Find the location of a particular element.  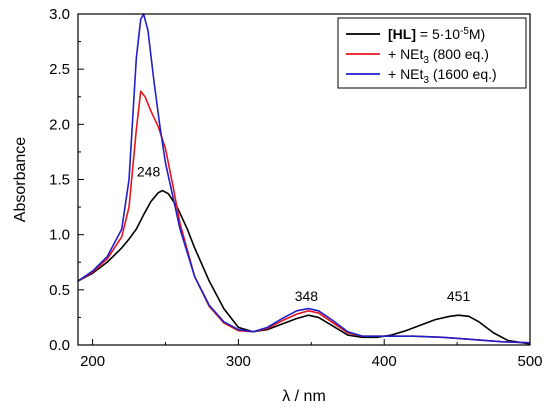

y-tick-label: 0.5 is located at coordinates (59, 290).